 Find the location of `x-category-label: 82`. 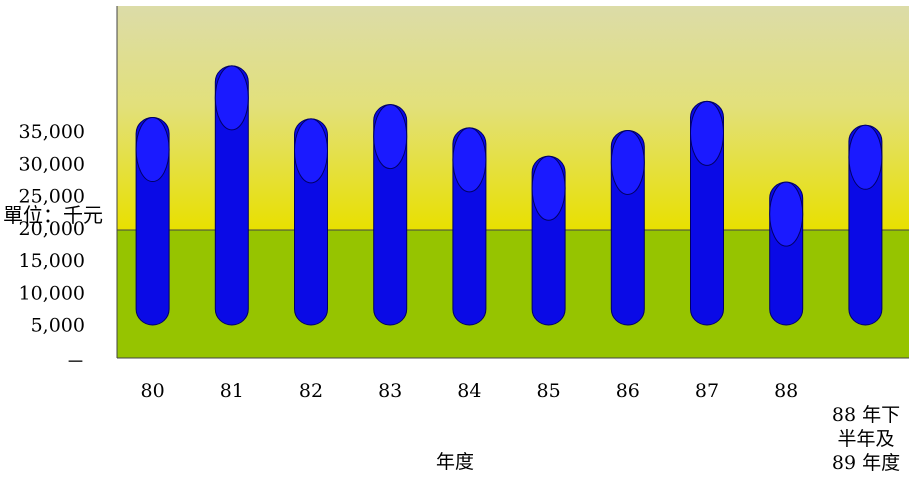

x-category-label: 82 is located at coordinates (311, 391).